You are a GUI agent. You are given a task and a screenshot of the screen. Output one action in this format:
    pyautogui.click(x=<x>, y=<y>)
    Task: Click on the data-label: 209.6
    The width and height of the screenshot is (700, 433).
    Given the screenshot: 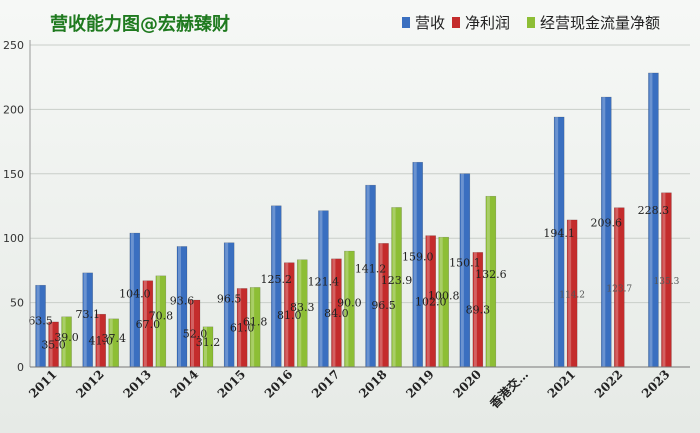 What is the action you would take?
    pyautogui.click(x=607, y=223)
    